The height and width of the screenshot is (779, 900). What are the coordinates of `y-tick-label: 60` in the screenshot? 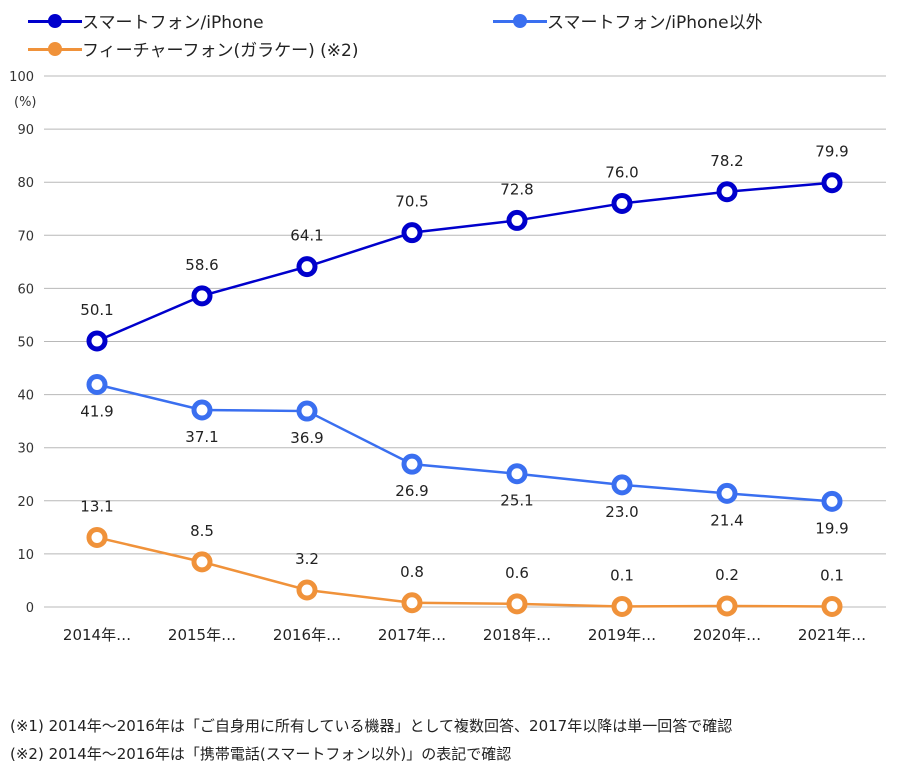 It's located at (25, 289).